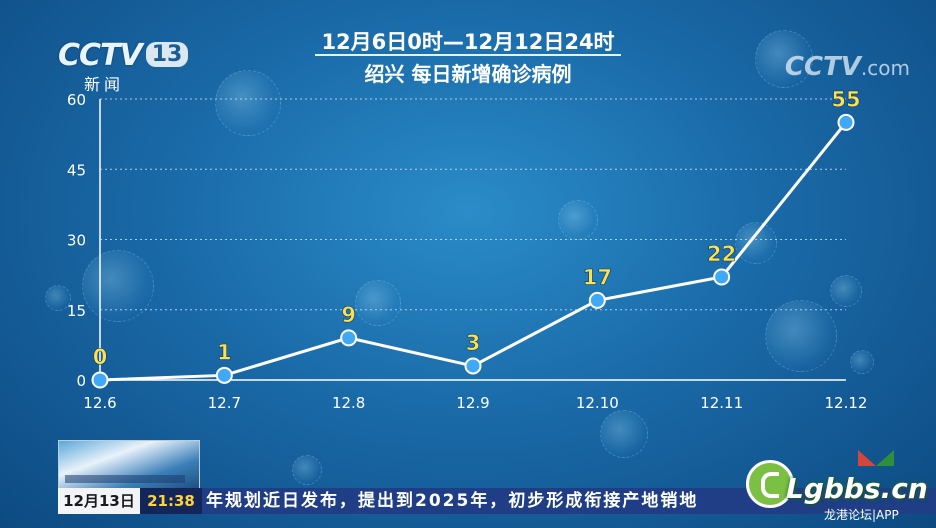 The image size is (936, 528). What do you see at coordinates (76, 170) in the screenshot?
I see `y-tick-label: 45` at bounding box center [76, 170].